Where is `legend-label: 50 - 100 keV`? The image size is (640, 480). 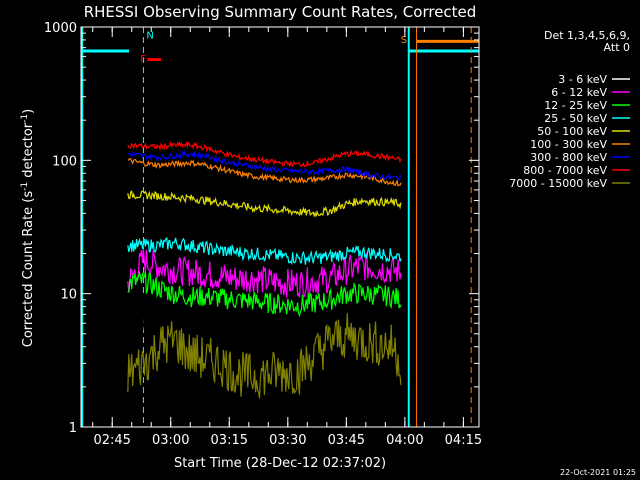
legend-label: 50 - 100 keV is located at coordinates (572, 131).